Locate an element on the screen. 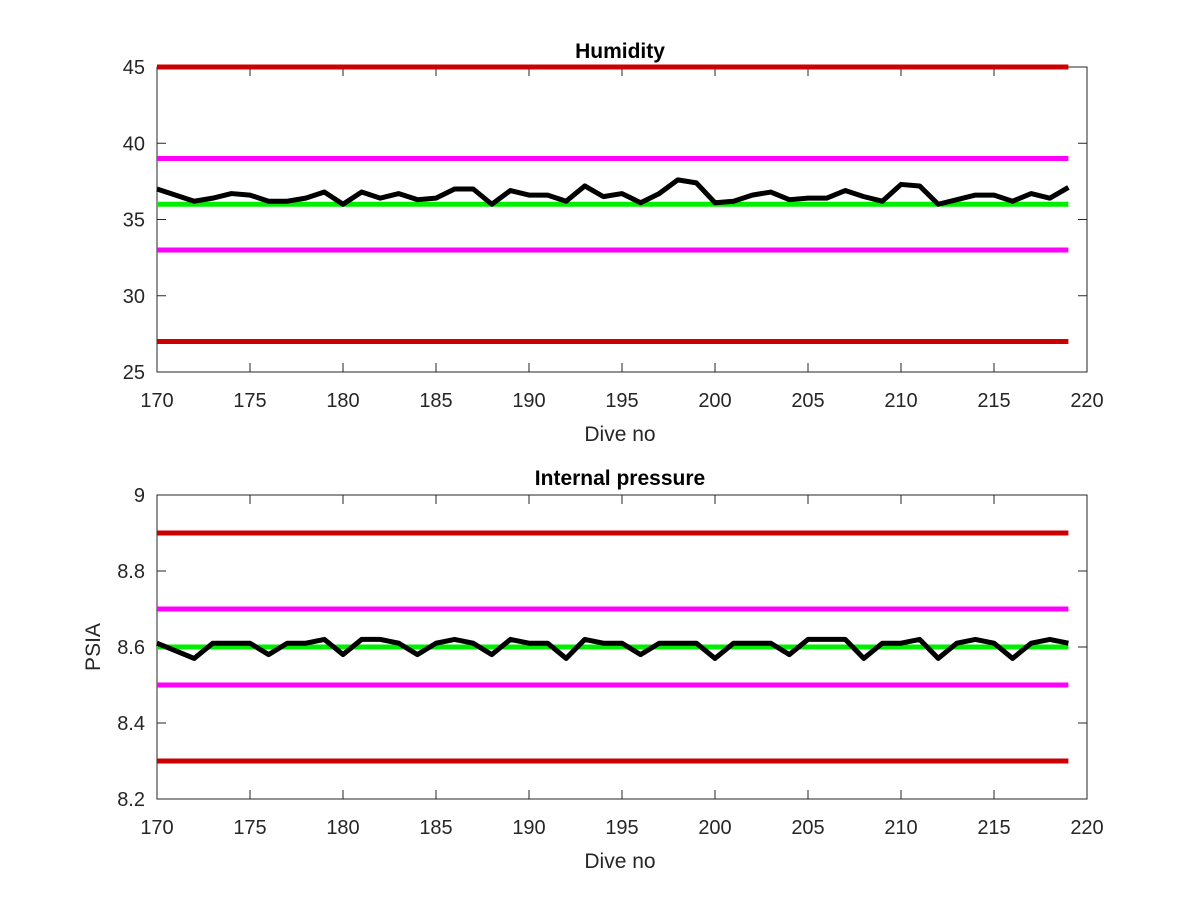  internal-pressure-y-tick-label: 8.6 is located at coordinates (131, 648).